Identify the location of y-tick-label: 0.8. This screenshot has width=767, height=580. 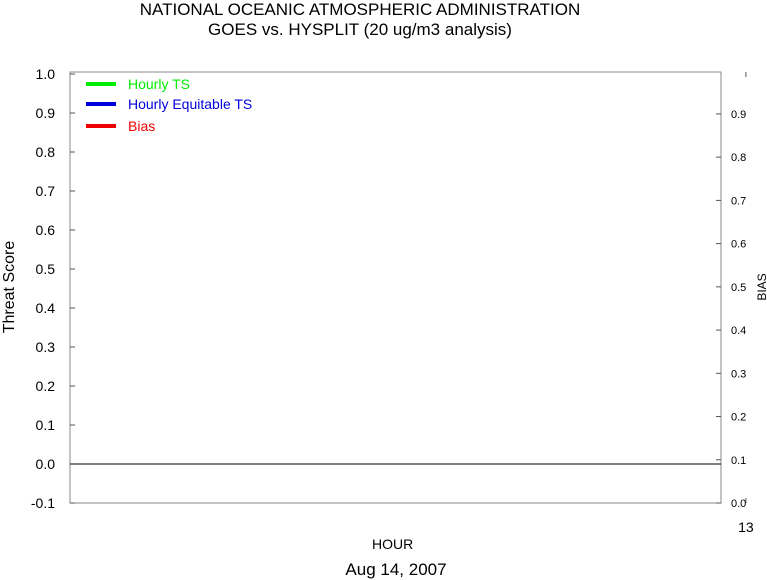
(46, 152).